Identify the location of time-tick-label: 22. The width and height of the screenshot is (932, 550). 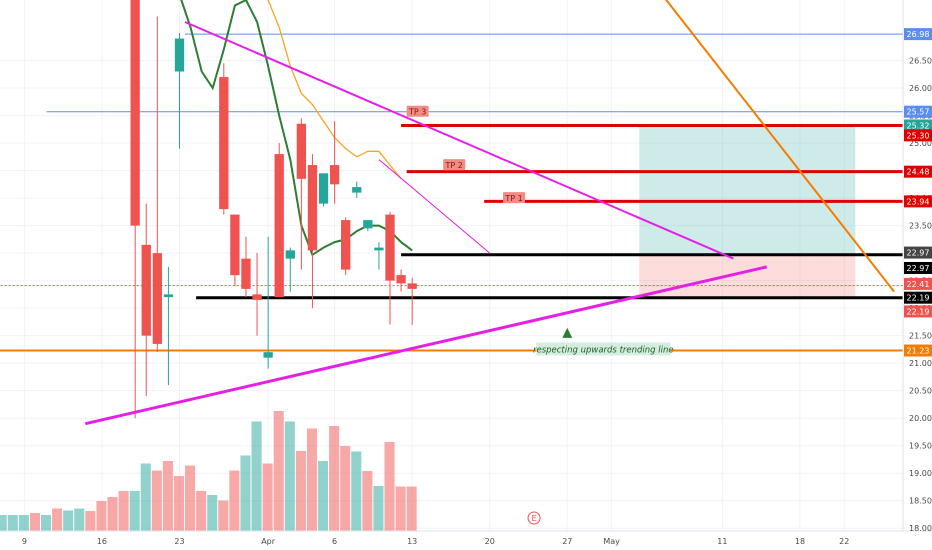
(844, 541).